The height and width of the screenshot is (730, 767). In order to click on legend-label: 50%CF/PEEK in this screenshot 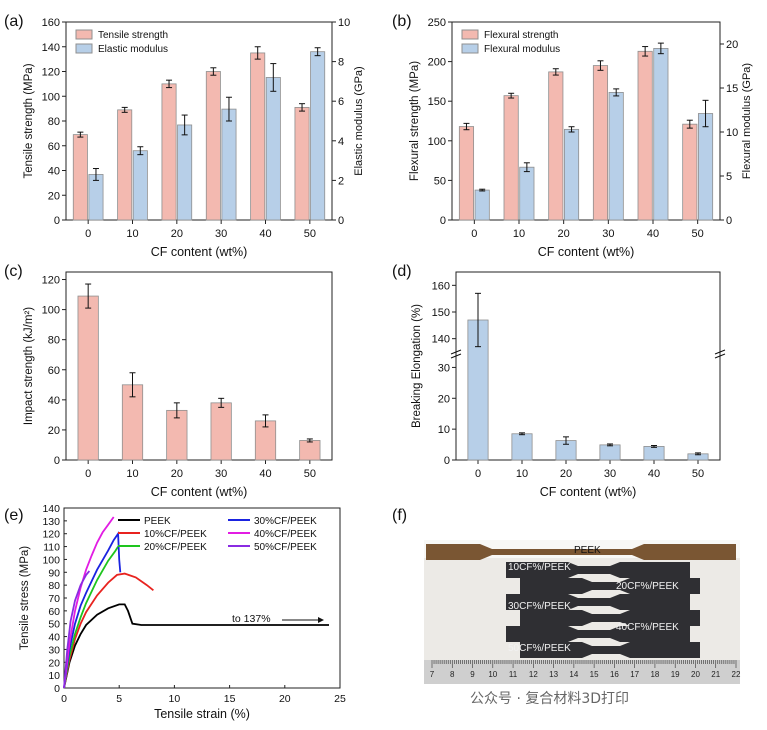, I will do `click(285, 547)`.